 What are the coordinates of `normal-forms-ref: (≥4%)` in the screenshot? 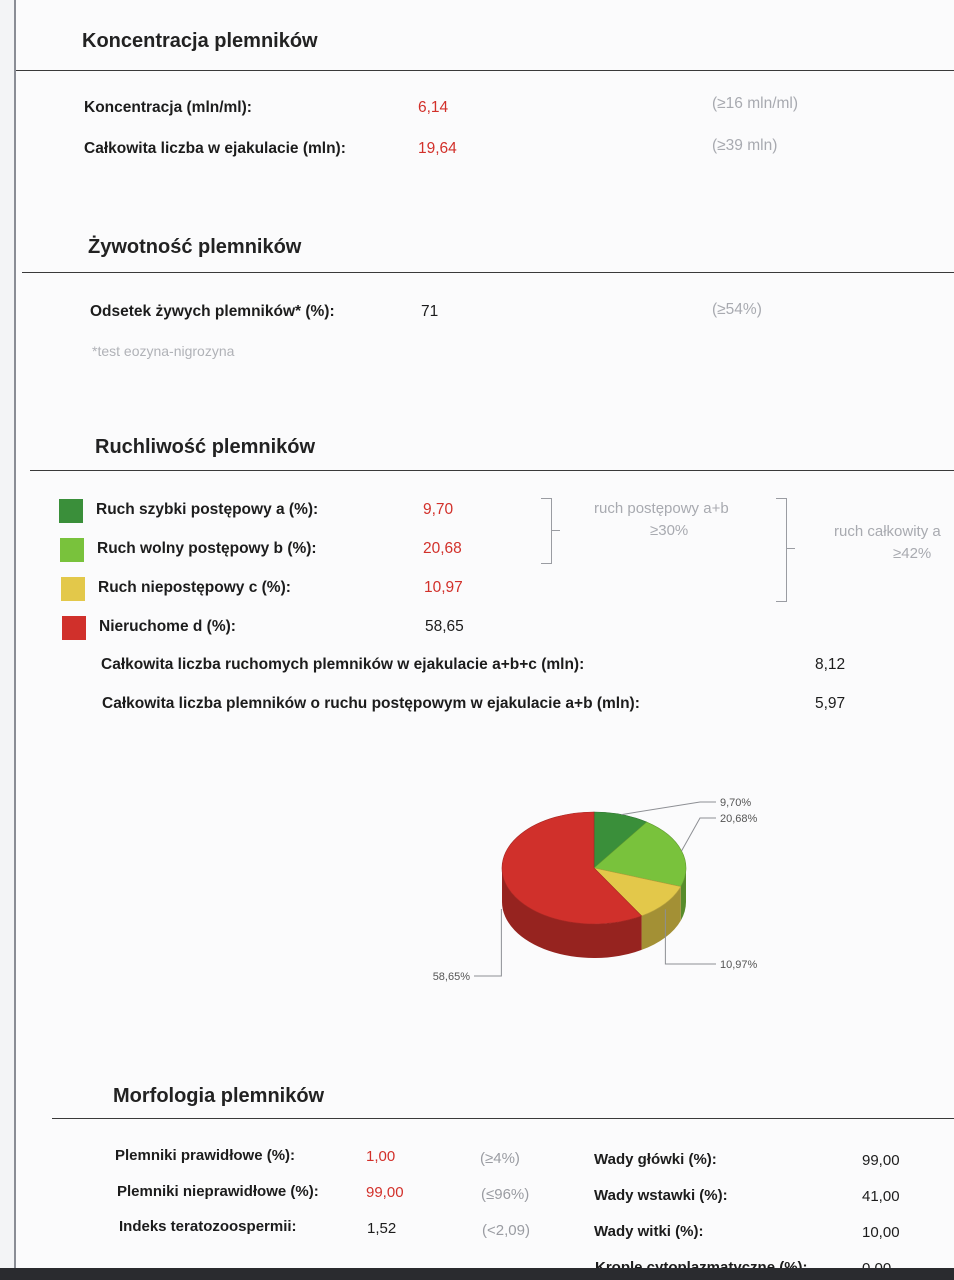 It's located at (500, 1158).